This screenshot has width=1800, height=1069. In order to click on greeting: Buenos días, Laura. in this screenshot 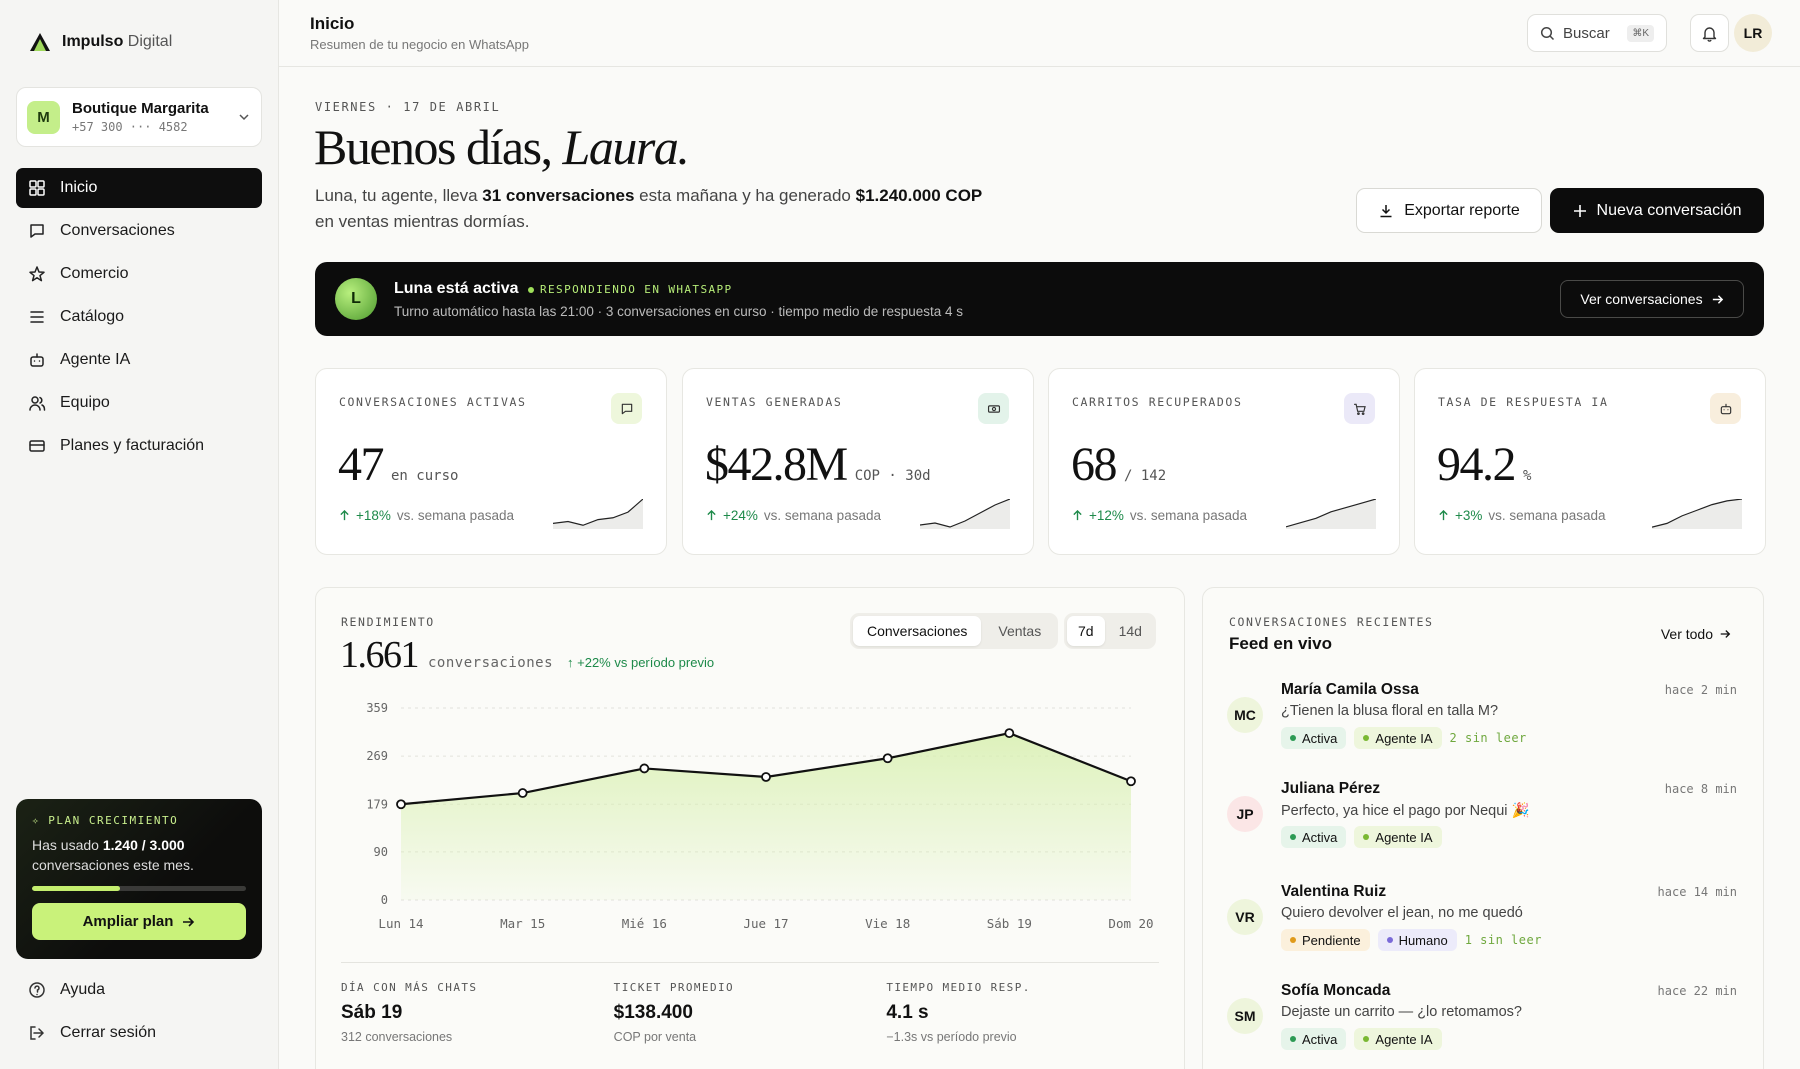, I will do `click(502, 147)`.